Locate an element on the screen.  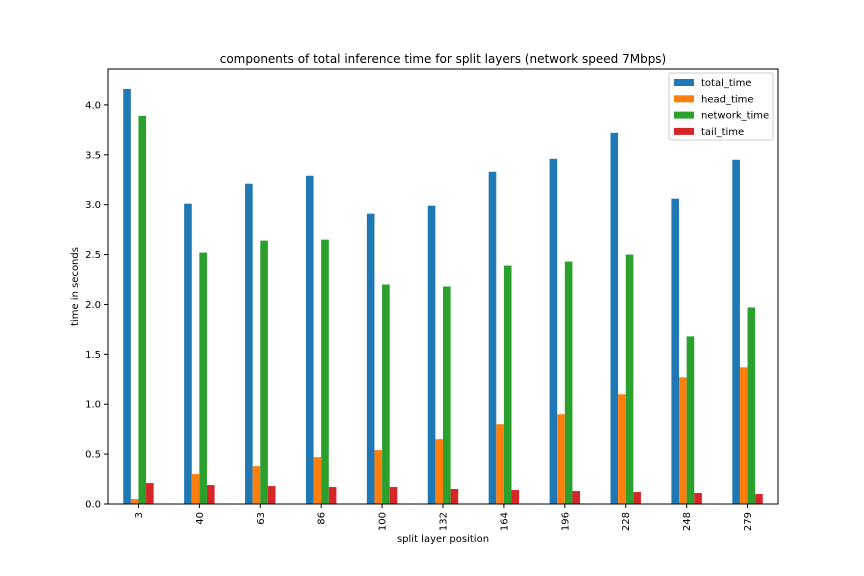
x-tick-label: 228 is located at coordinates (626, 521).